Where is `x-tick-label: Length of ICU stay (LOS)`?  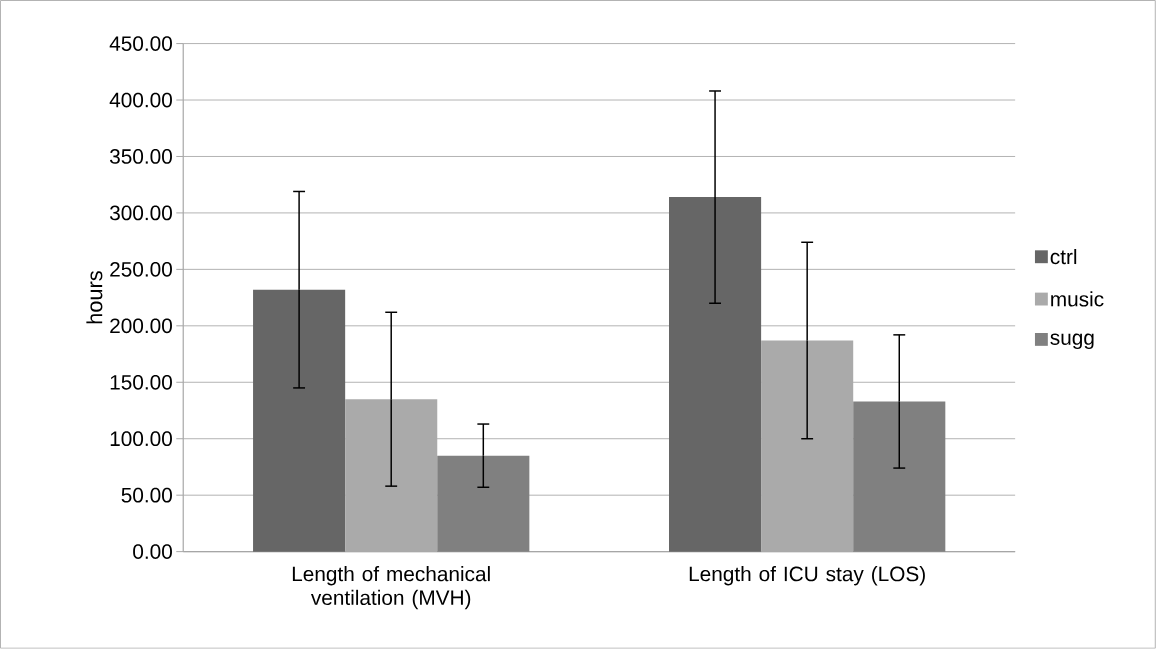 x-tick-label: Length of ICU stay (LOS) is located at coordinates (807, 576).